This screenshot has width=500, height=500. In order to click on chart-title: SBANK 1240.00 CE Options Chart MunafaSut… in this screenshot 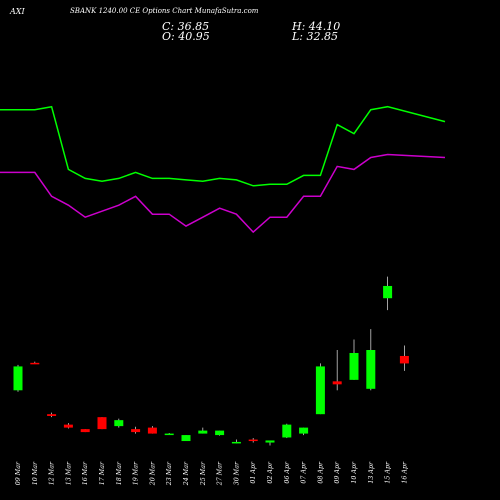, I will do `click(164, 11)`.